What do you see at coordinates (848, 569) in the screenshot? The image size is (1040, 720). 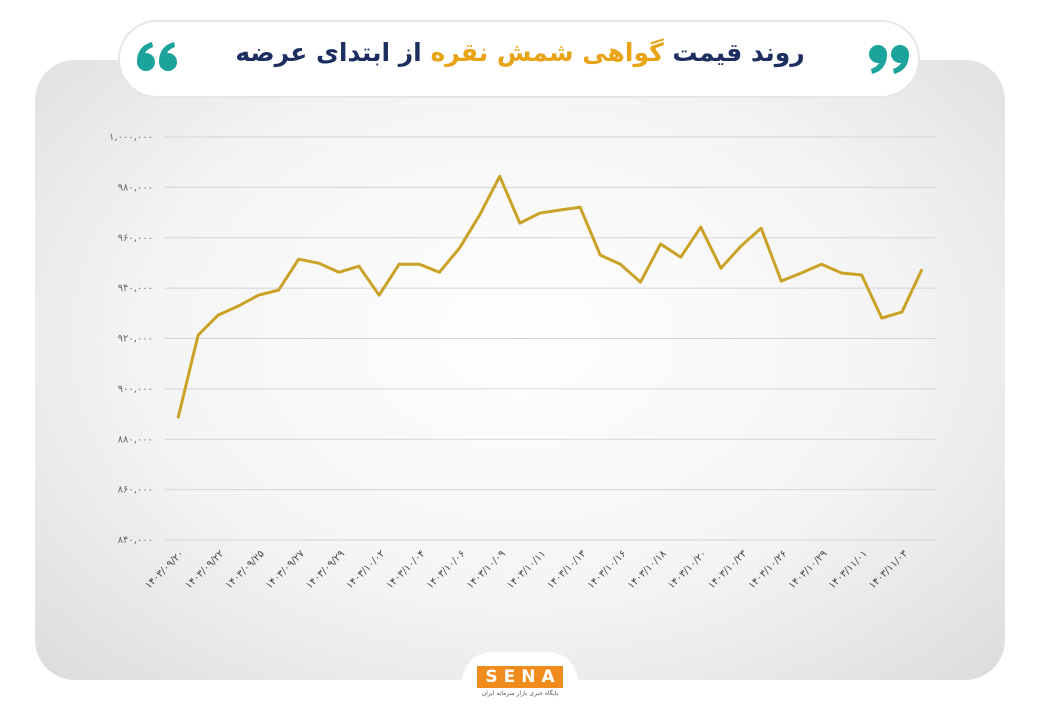 I see `x-tick-label: ۱۴۰۳/۱۱/۰۱` at bounding box center [848, 569].